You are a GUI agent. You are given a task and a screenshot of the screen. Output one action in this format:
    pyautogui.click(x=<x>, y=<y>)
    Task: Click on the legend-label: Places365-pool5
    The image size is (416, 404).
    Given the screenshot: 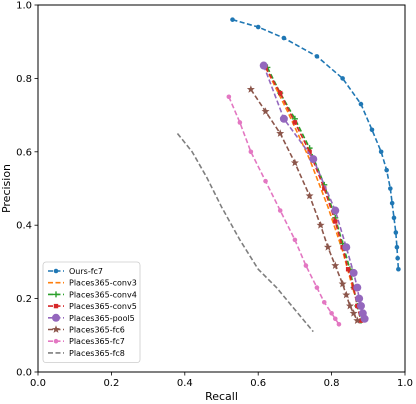 What is the action you would take?
    pyautogui.click(x=102, y=318)
    